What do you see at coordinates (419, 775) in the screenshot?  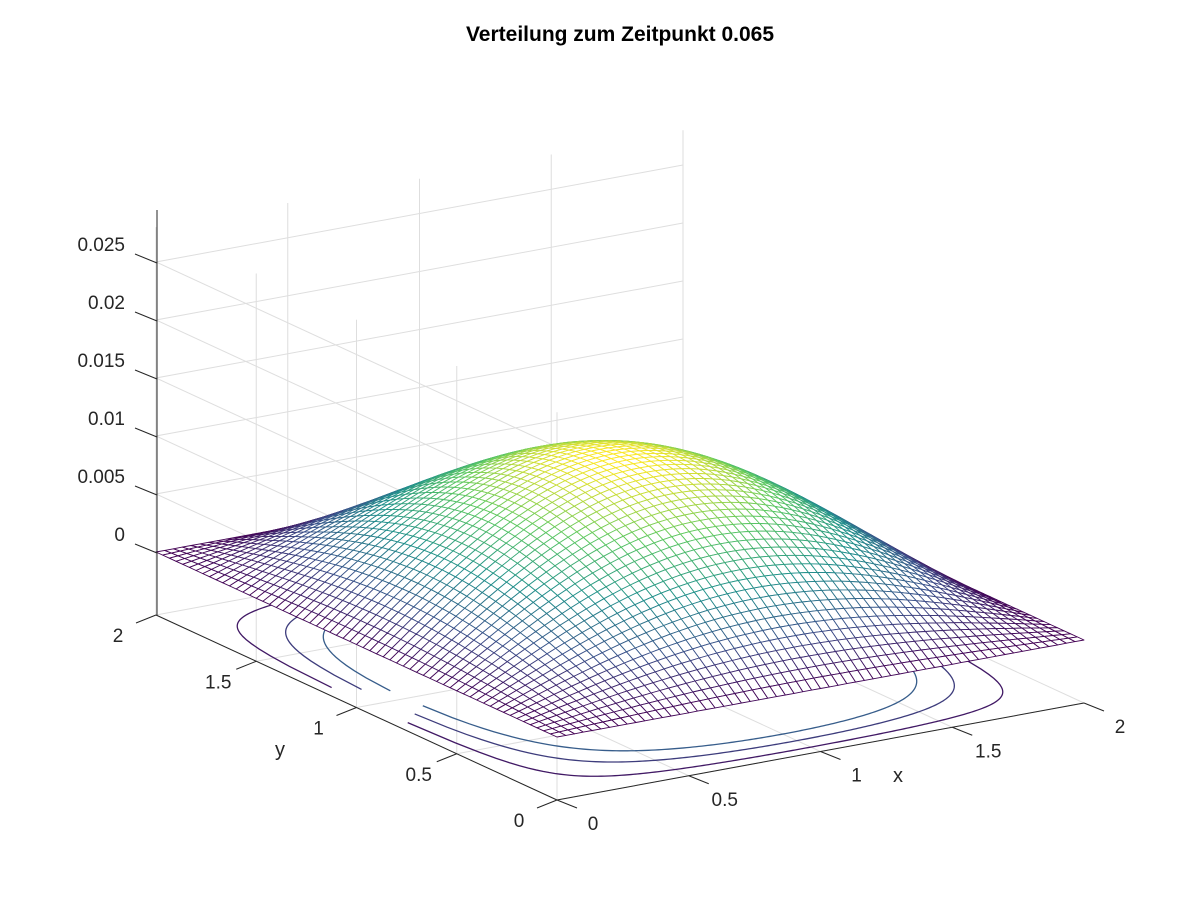 I see `y-tick-label: 0.5` at bounding box center [419, 775].